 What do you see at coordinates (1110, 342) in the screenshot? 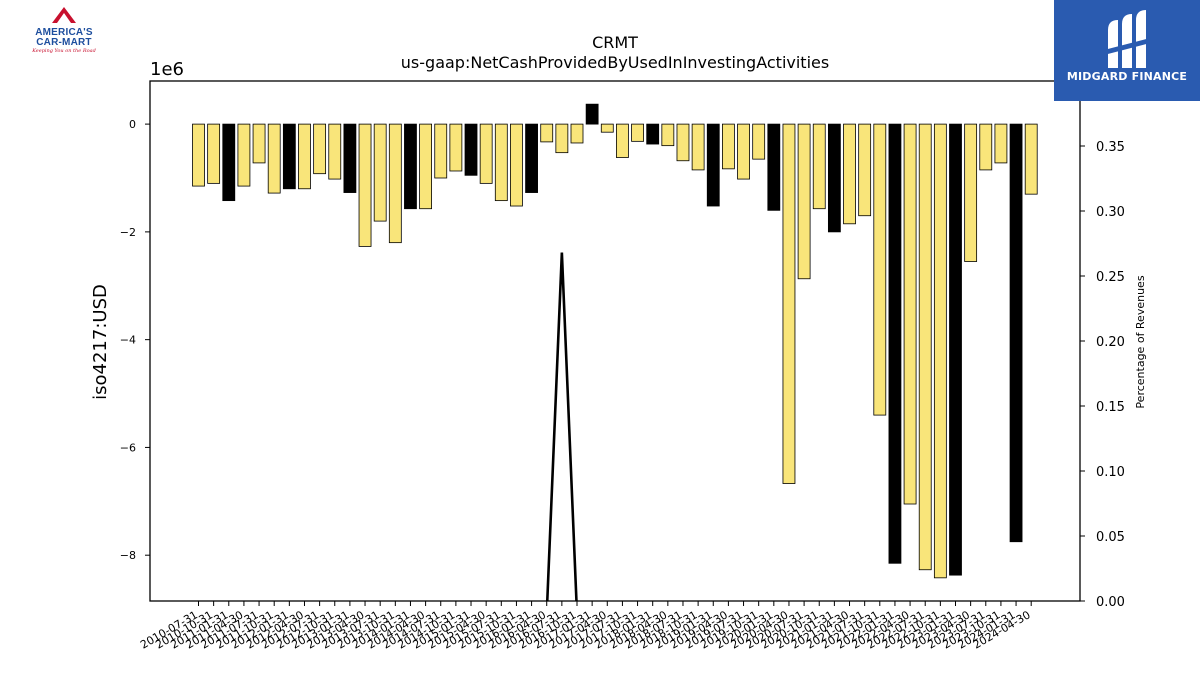
I see `y2-tick-label: 0.20` at bounding box center [1110, 342].